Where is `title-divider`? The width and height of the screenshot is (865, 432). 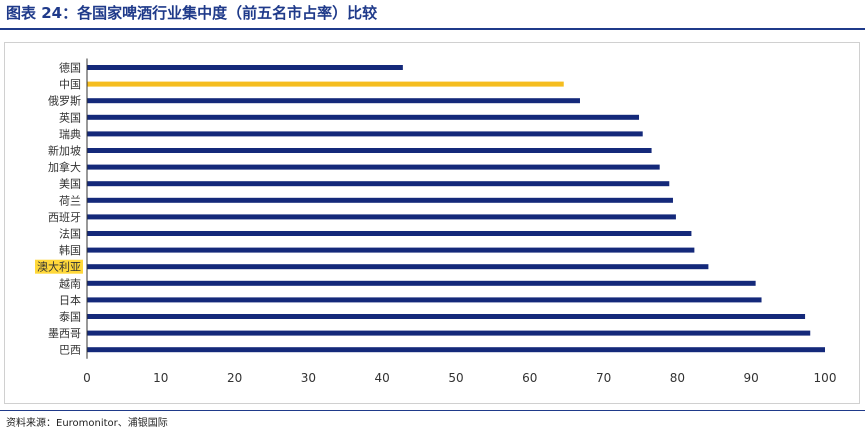 title-divider is located at coordinates (432, 29).